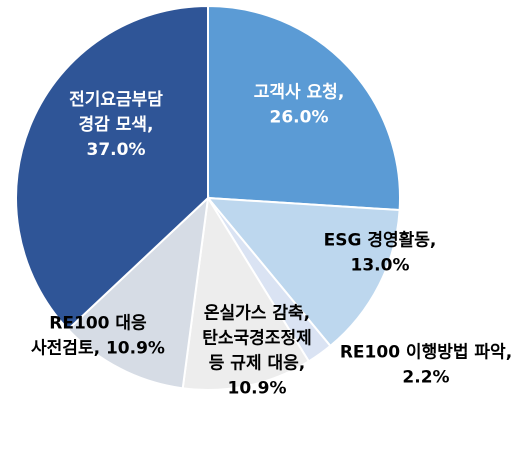  Describe the element at coordinates (257, 314) in the screenshot. I see `slice-label-4-line-1: 온실가스 감축,` at that location.